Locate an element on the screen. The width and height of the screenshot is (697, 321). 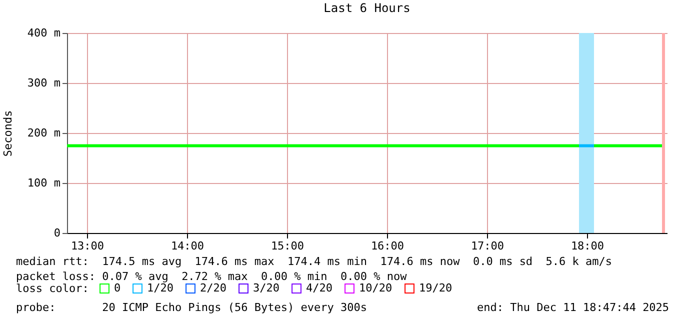
legend-title: loss color: is located at coordinates (52, 288).